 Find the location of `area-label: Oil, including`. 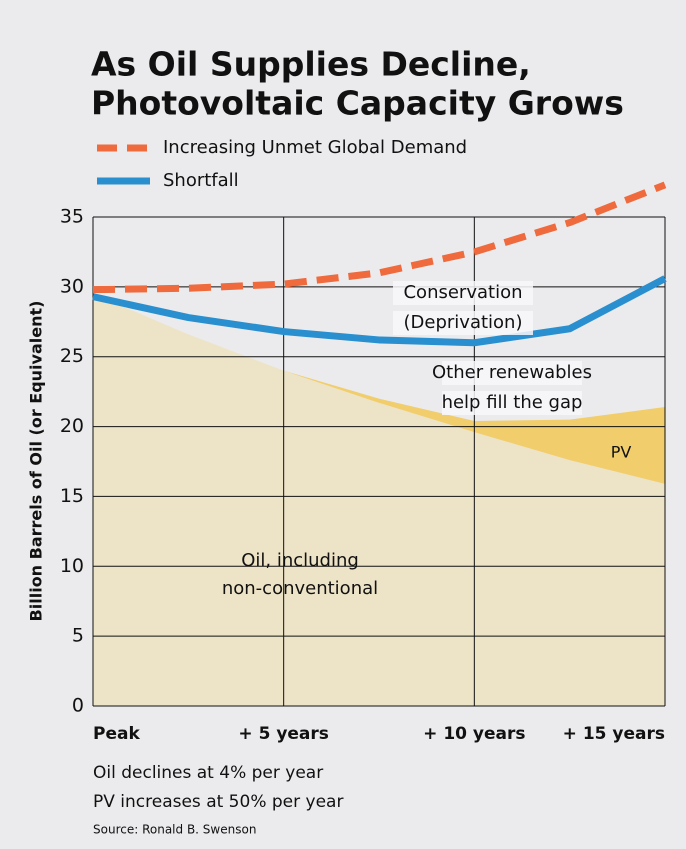

area-label: Oil, including is located at coordinates (300, 560).